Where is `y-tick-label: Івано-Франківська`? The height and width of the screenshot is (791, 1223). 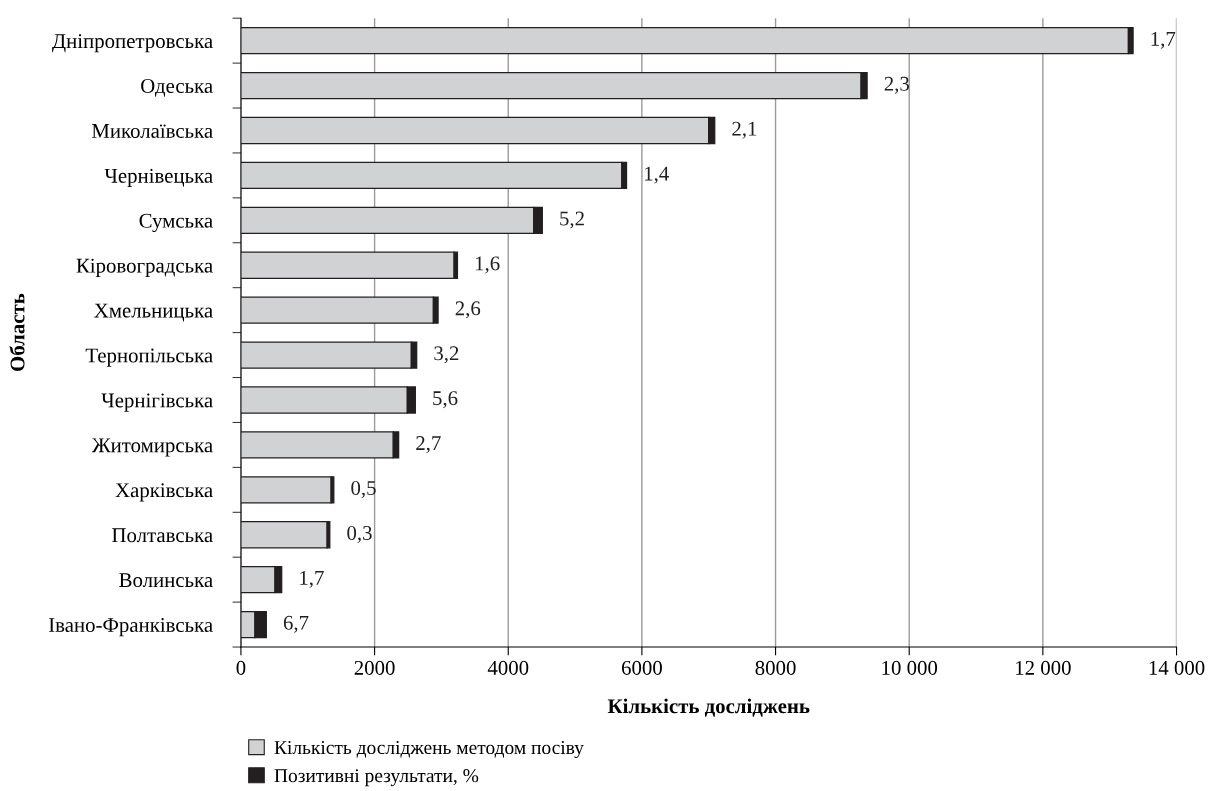
y-tick-label: Івано-Франківська is located at coordinates (130, 627).